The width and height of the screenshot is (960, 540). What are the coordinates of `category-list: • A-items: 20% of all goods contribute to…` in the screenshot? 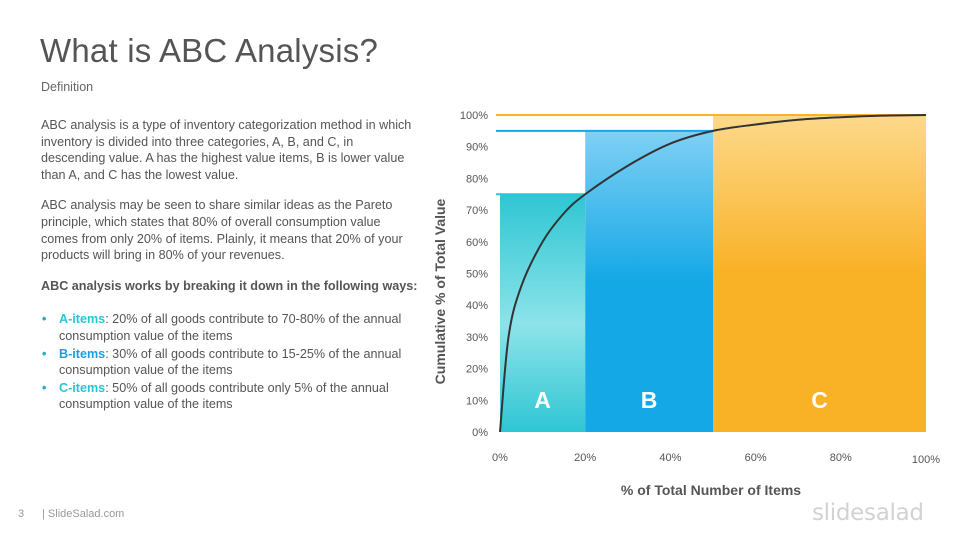 It's located at (230, 362).